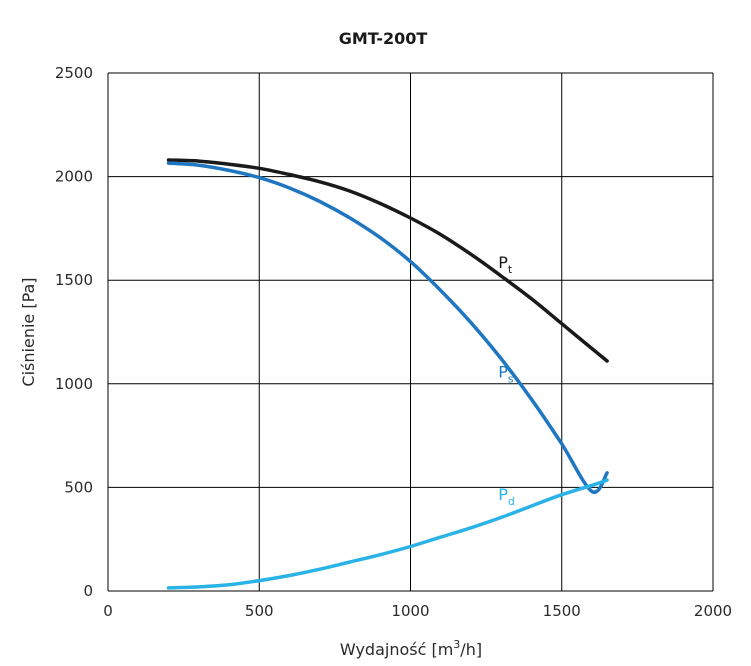  What do you see at coordinates (74, 73) in the screenshot?
I see `y-tick-label-5: 2500` at bounding box center [74, 73].